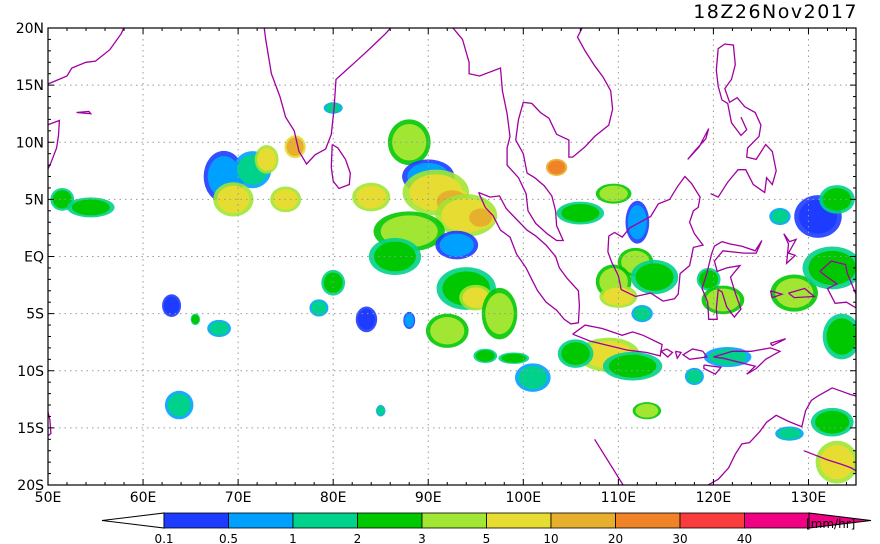 The image size is (880, 544). I want to click on colorbar-level-label: 0.1, so click(163, 538).